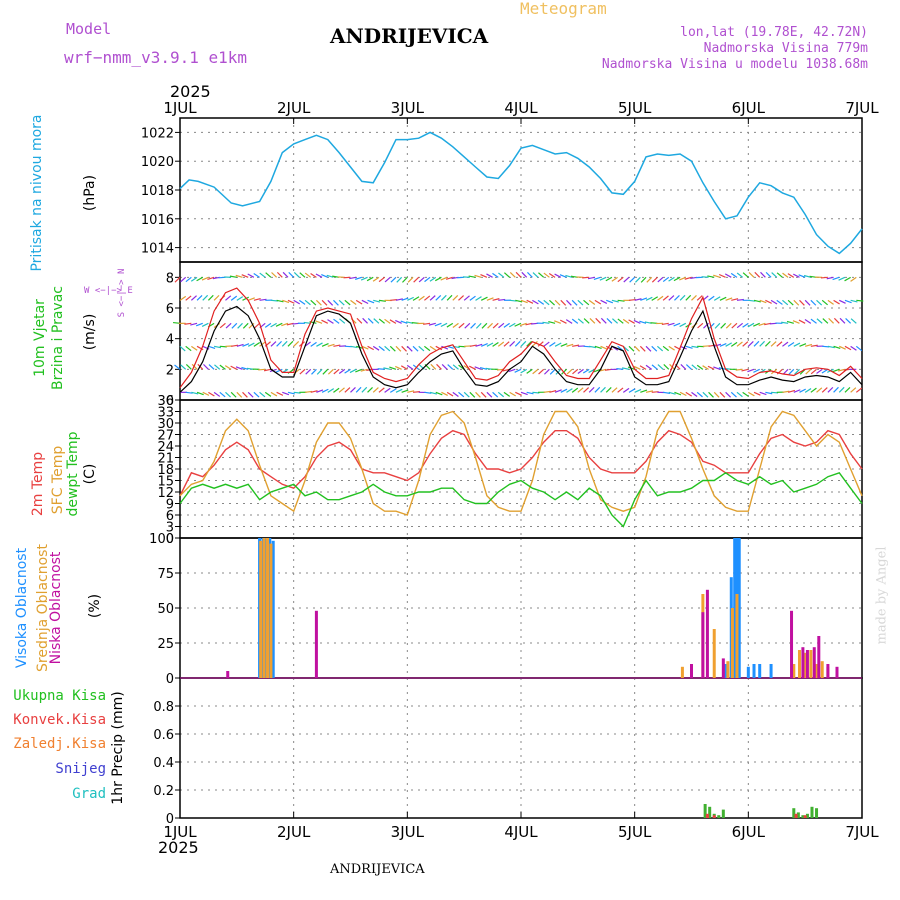 The width and height of the screenshot is (900, 900). I want to click on x-label-top: 2JUL, so click(294, 108).